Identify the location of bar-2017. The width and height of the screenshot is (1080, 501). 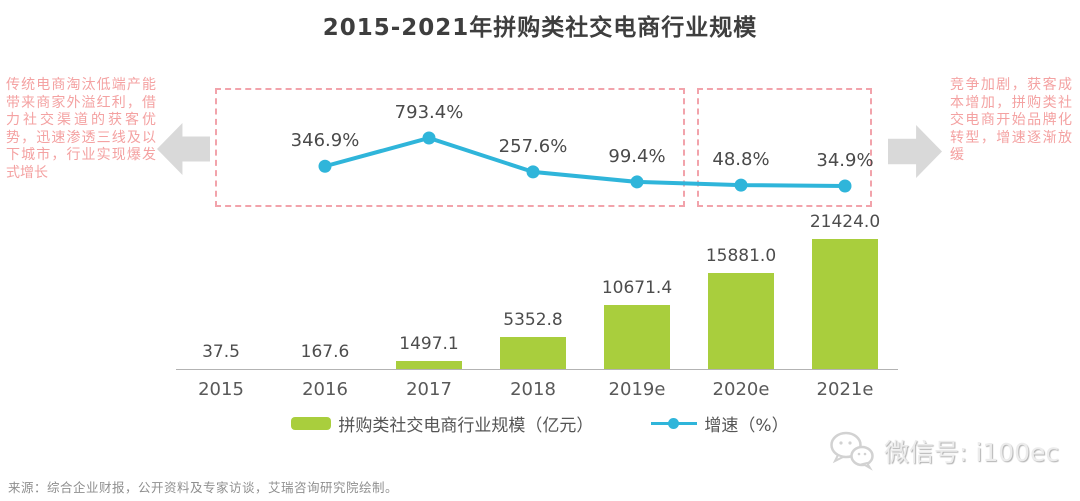
(429, 365).